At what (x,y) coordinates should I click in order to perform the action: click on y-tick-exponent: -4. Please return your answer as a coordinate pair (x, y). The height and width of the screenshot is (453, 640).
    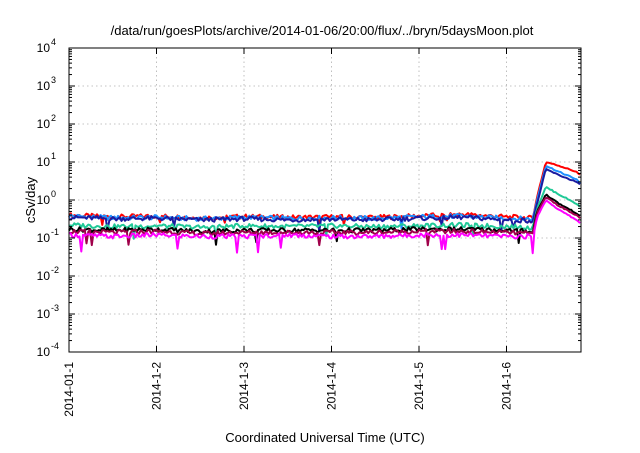
    Looking at the image, I should click on (55, 346).